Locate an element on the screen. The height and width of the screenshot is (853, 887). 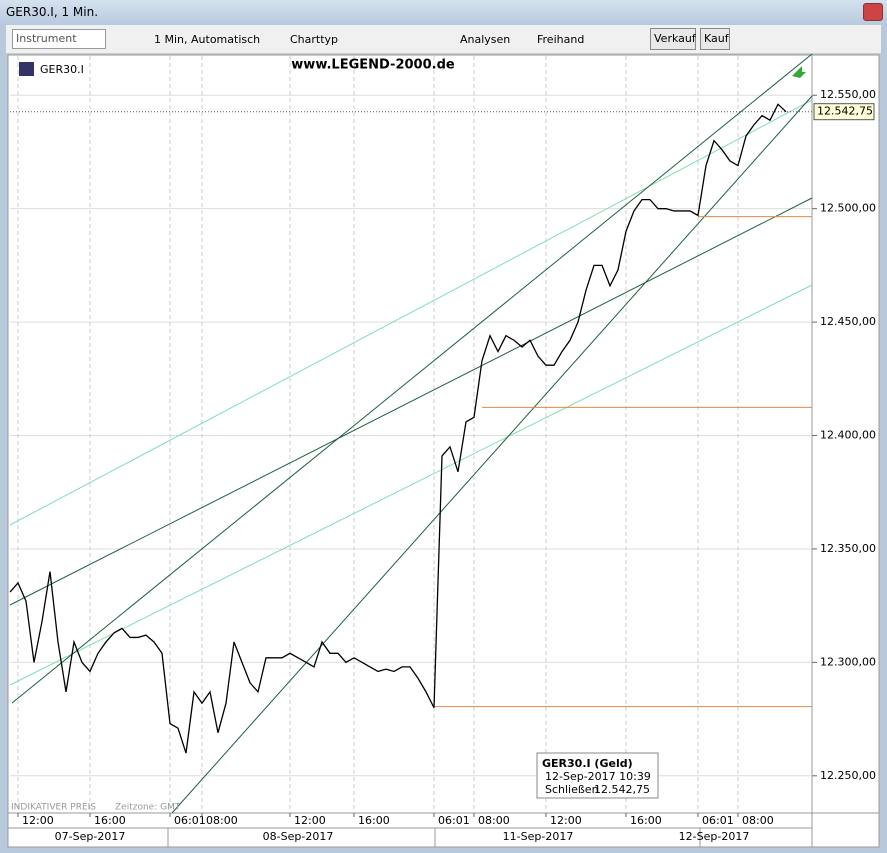
instrument-placeholder: Instrument is located at coordinates (46, 38).